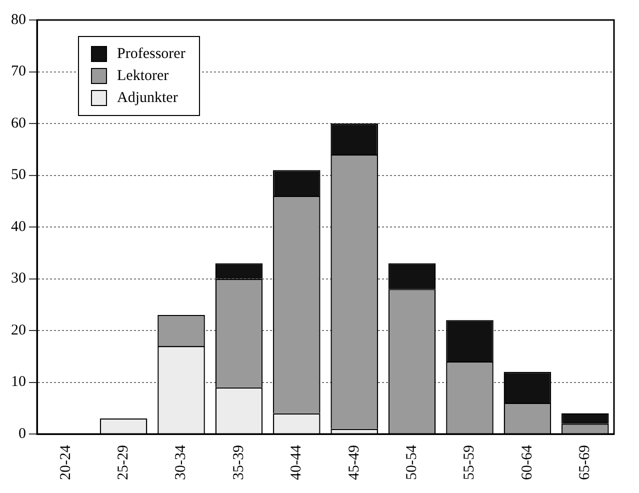 The width and height of the screenshot is (639, 493). What do you see at coordinates (238, 462) in the screenshot?
I see `x-tick-label: 35-39` at bounding box center [238, 462].